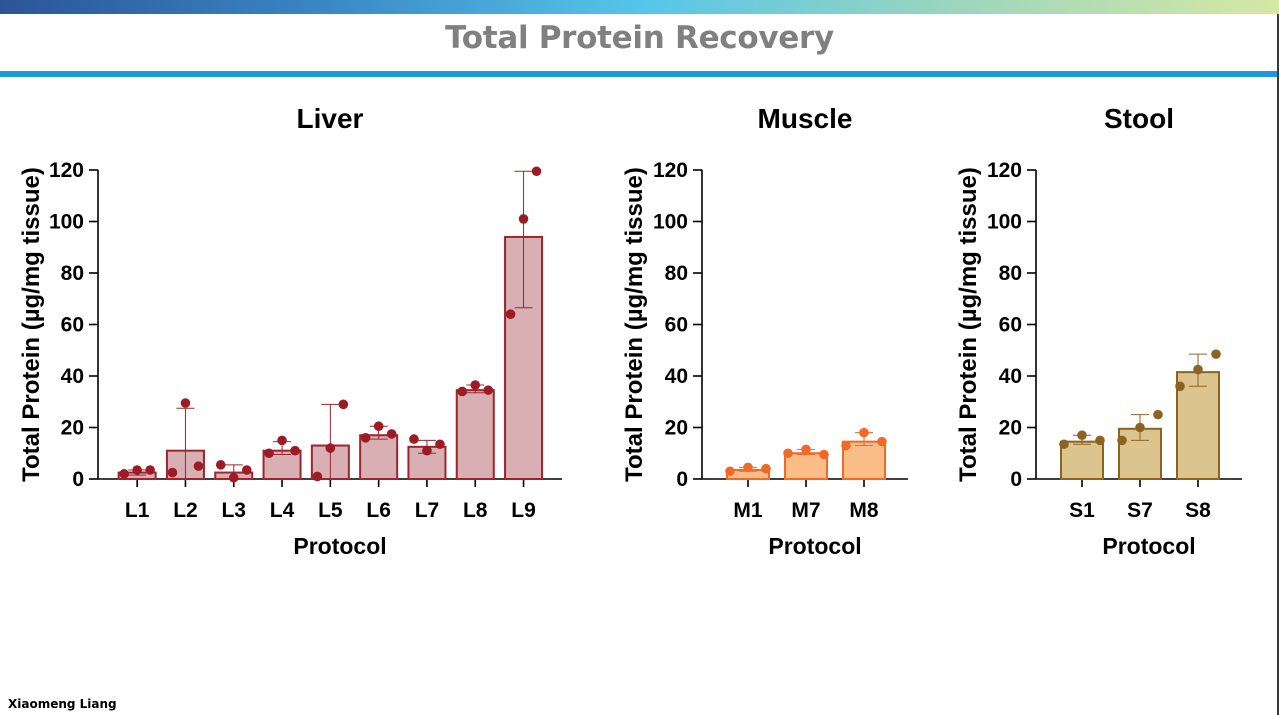 This screenshot has width=1279, height=715. Describe the element at coordinates (1198, 510) in the screenshot. I see `stool-x-tick-label: S8` at that location.